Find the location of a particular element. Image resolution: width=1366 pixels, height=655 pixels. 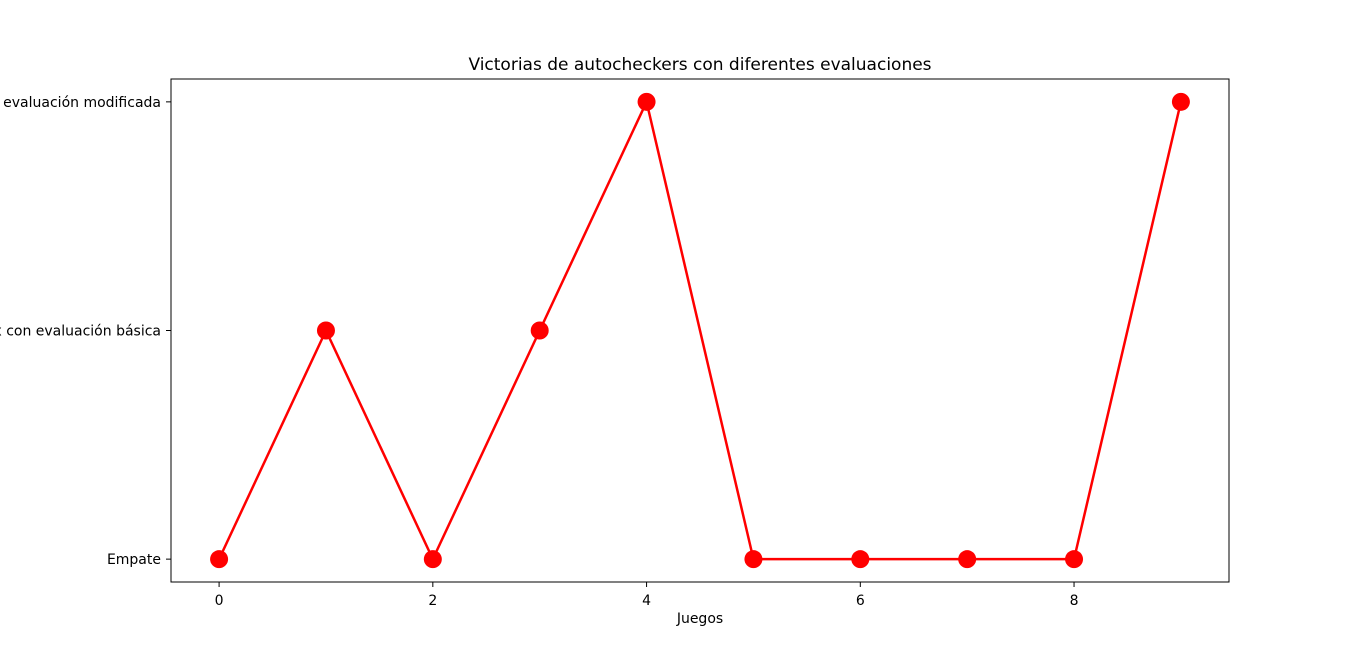

y-tick-label: Empate is located at coordinates (134, 560).